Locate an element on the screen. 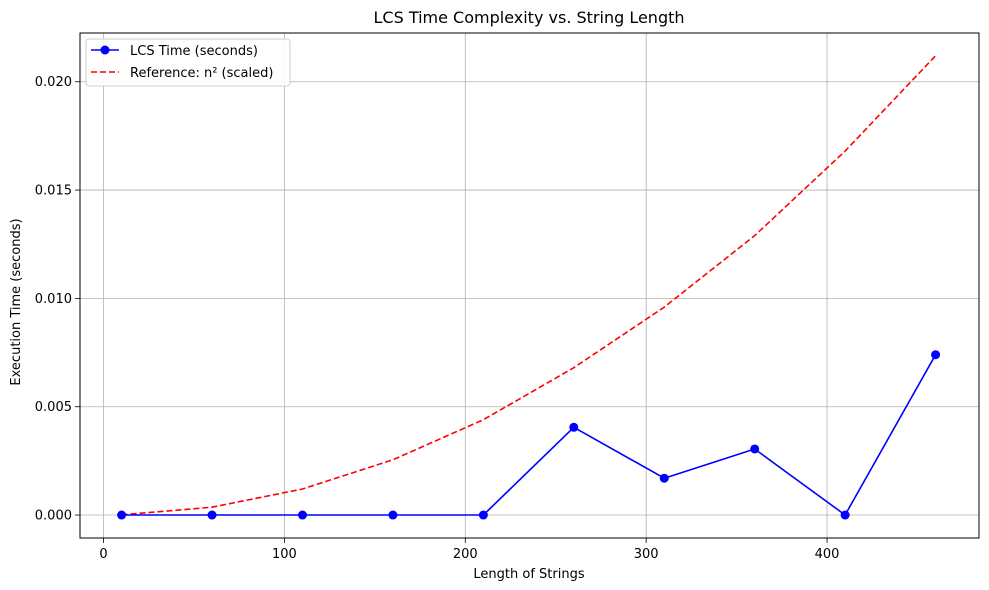 Image resolution: width=989 pixels, height=590 pixels. y-tick-label: 0.005 is located at coordinates (53, 407).